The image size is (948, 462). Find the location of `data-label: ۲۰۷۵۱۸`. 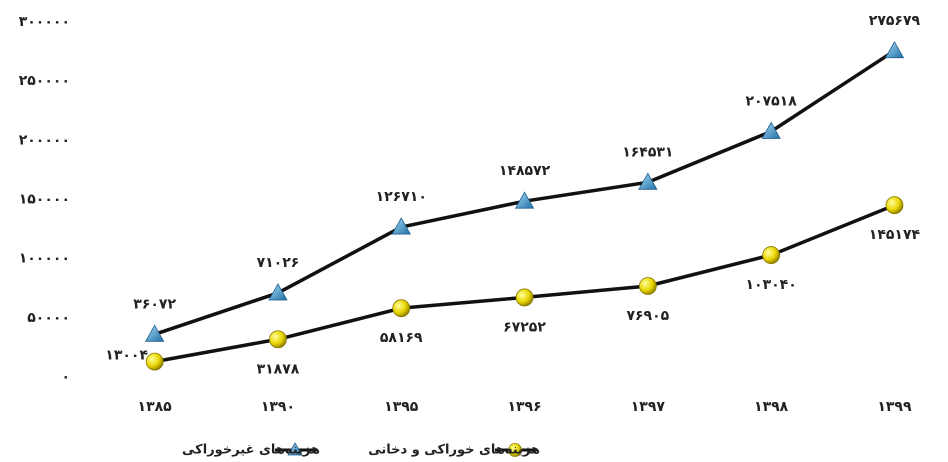

data-label: ۲۰۷۵۱۸ is located at coordinates (772, 101).